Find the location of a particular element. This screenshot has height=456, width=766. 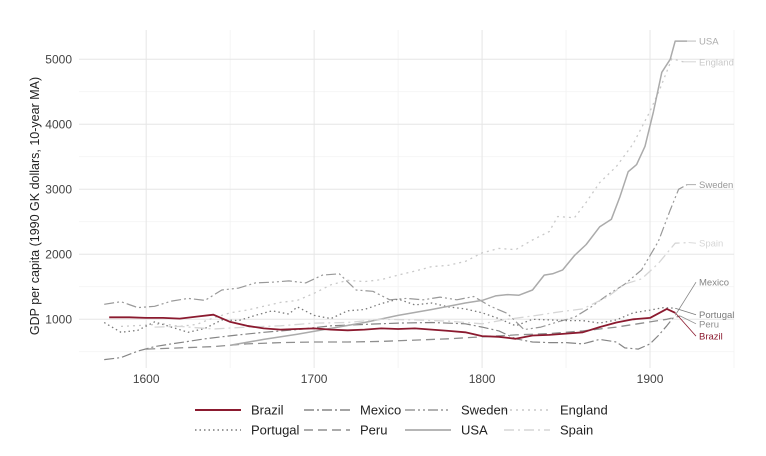

y-tick-label: 3000 is located at coordinates (58, 189).